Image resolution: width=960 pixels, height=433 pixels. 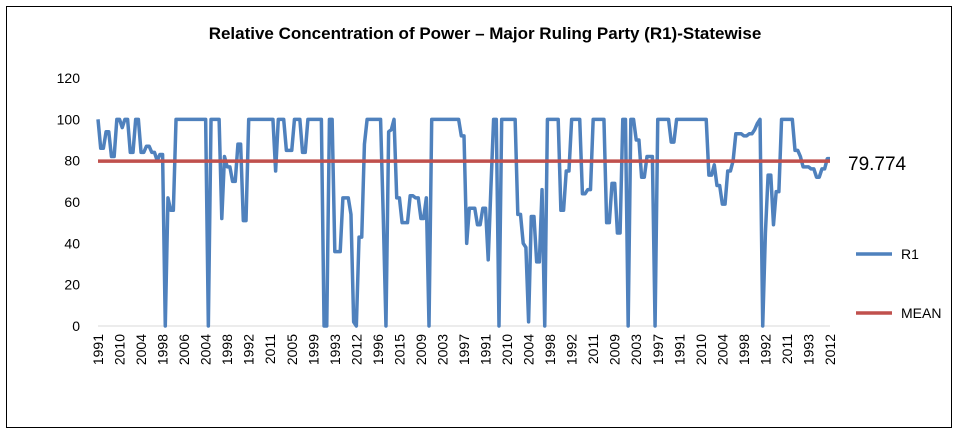 What do you see at coordinates (313, 349) in the screenshot?
I see `x-tick-label: 1999` at bounding box center [313, 349].